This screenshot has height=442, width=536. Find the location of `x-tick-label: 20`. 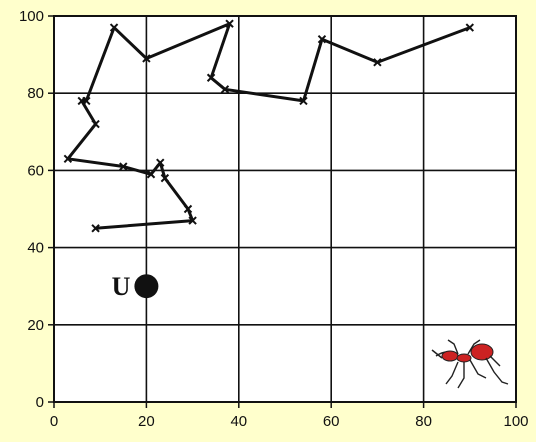

x-tick-label: 20 is located at coordinates (146, 421).